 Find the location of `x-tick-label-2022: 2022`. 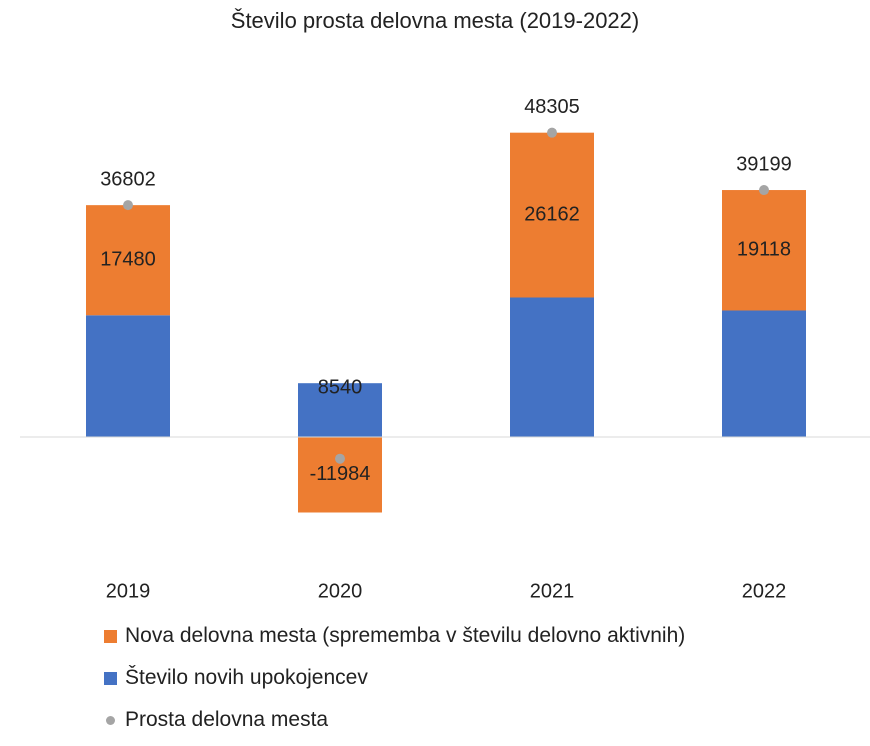

x-tick-label-2022: 2022 is located at coordinates (764, 590).